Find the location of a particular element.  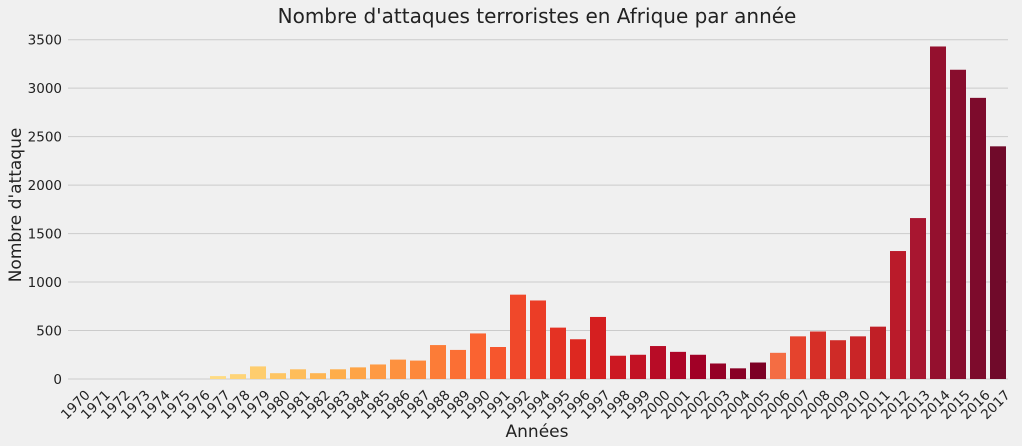

bar-2011 is located at coordinates (878, 352).